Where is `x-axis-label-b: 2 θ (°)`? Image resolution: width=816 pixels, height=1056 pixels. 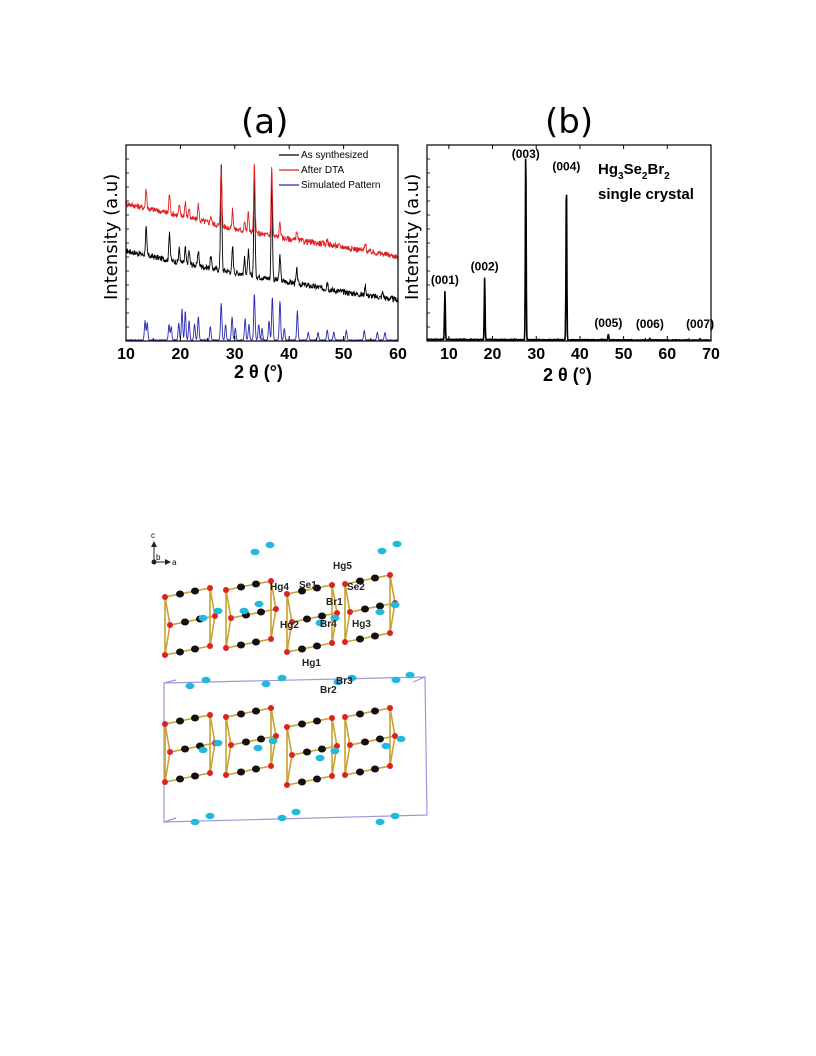
x-axis-label-b: 2 θ (°) is located at coordinates (567, 375).